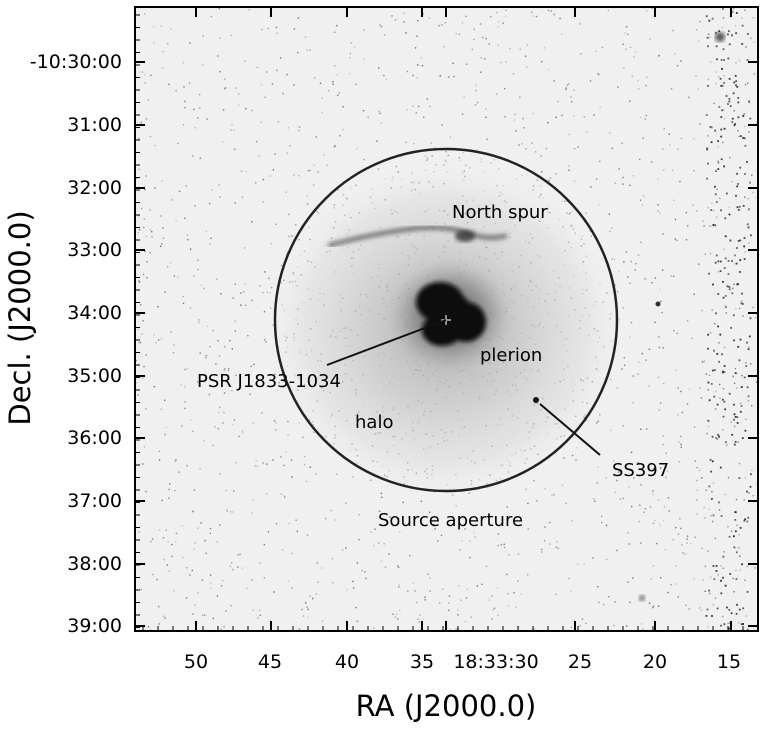 The width and height of the screenshot is (766, 752). Describe the element at coordinates (347, 662) in the screenshot. I see `x-tick-label: 40` at that location.